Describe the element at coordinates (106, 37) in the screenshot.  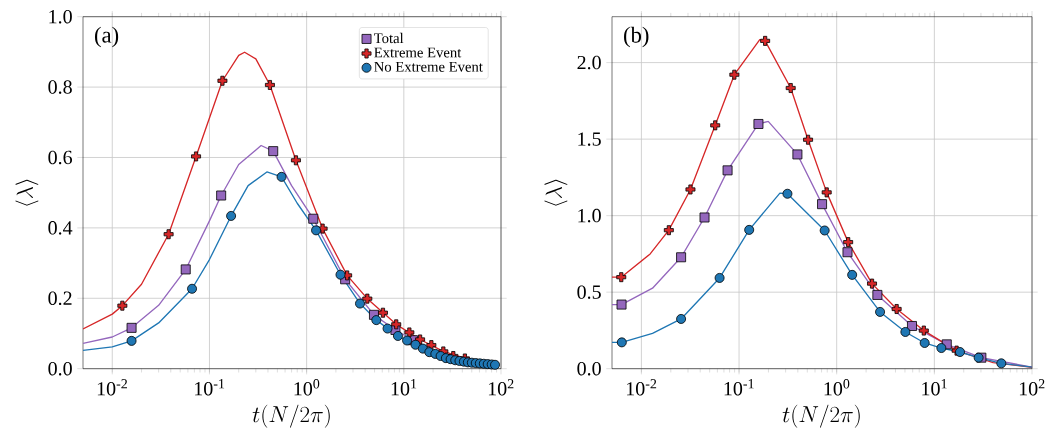
I see `annotation: (a)` at that location.